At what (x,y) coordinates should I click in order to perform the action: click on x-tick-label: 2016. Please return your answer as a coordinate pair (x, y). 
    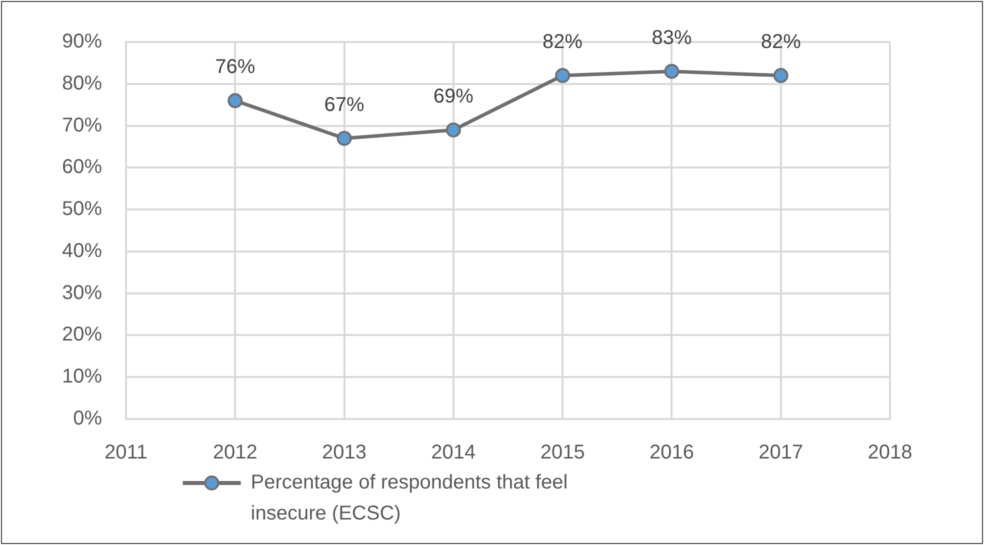
    Looking at the image, I should click on (671, 453).